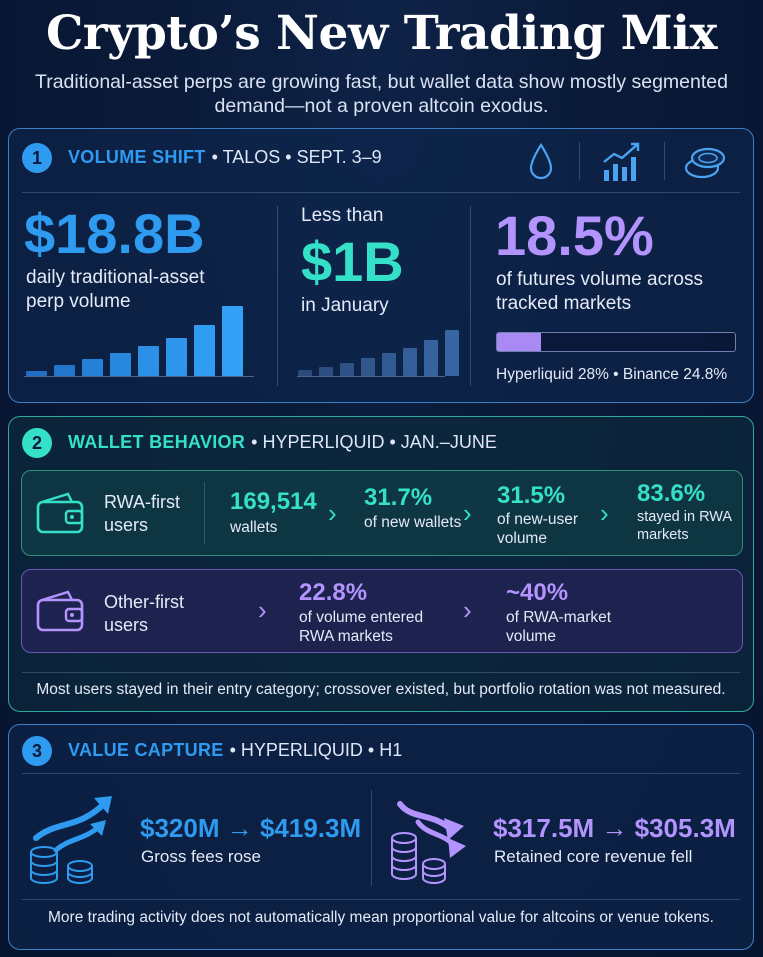  What do you see at coordinates (201, 856) in the screenshot?
I see `gross-fees-label: Gross fees rose` at bounding box center [201, 856].